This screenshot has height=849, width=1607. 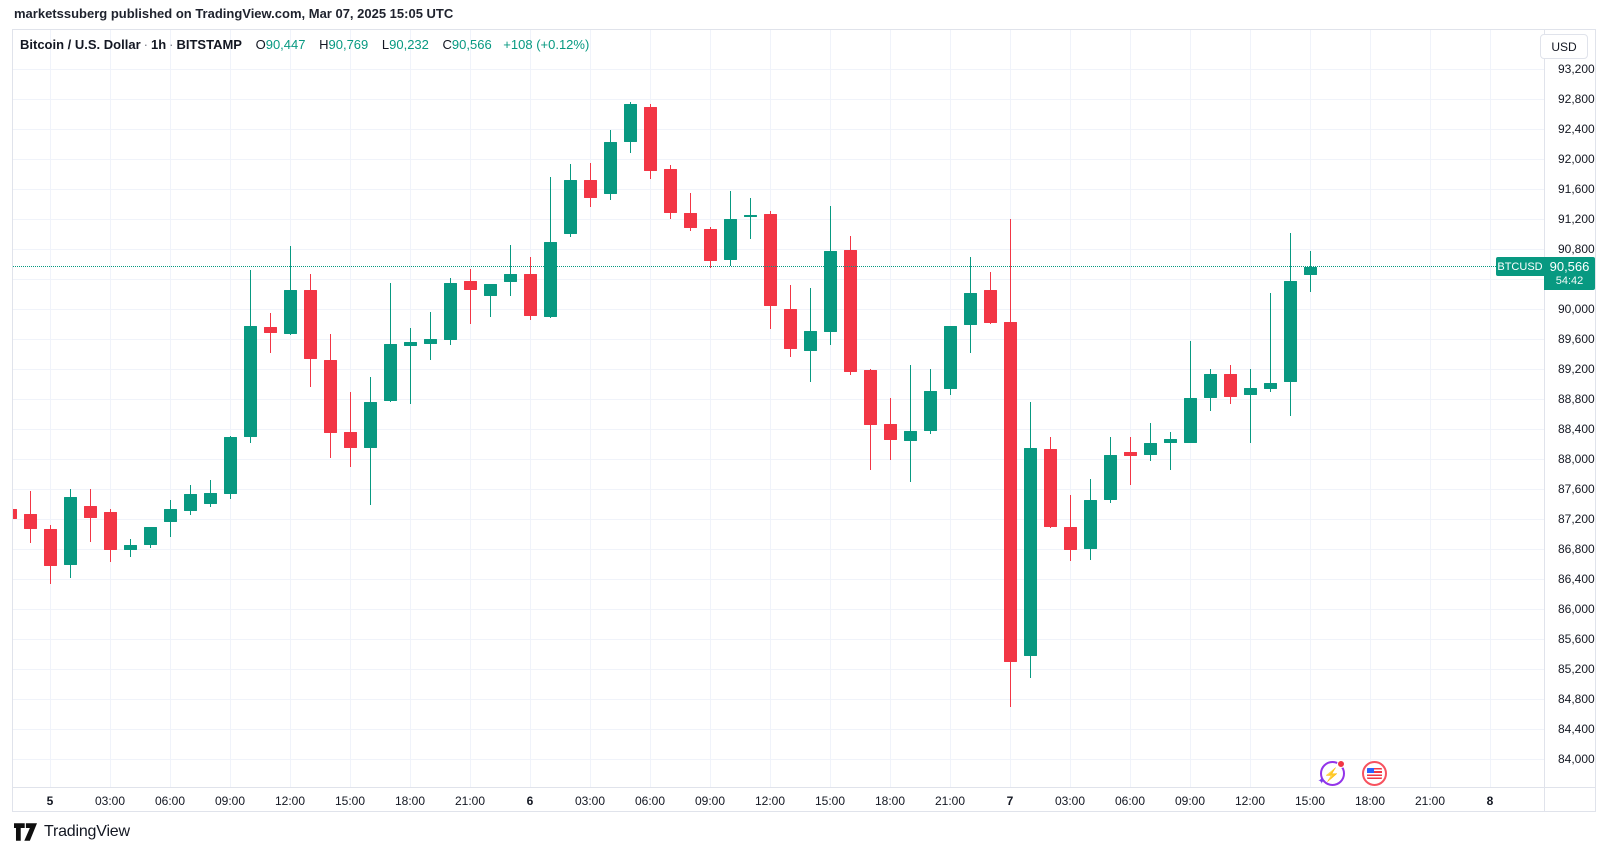 I want to click on bar-countdown: 54:42, so click(x=1569, y=281).